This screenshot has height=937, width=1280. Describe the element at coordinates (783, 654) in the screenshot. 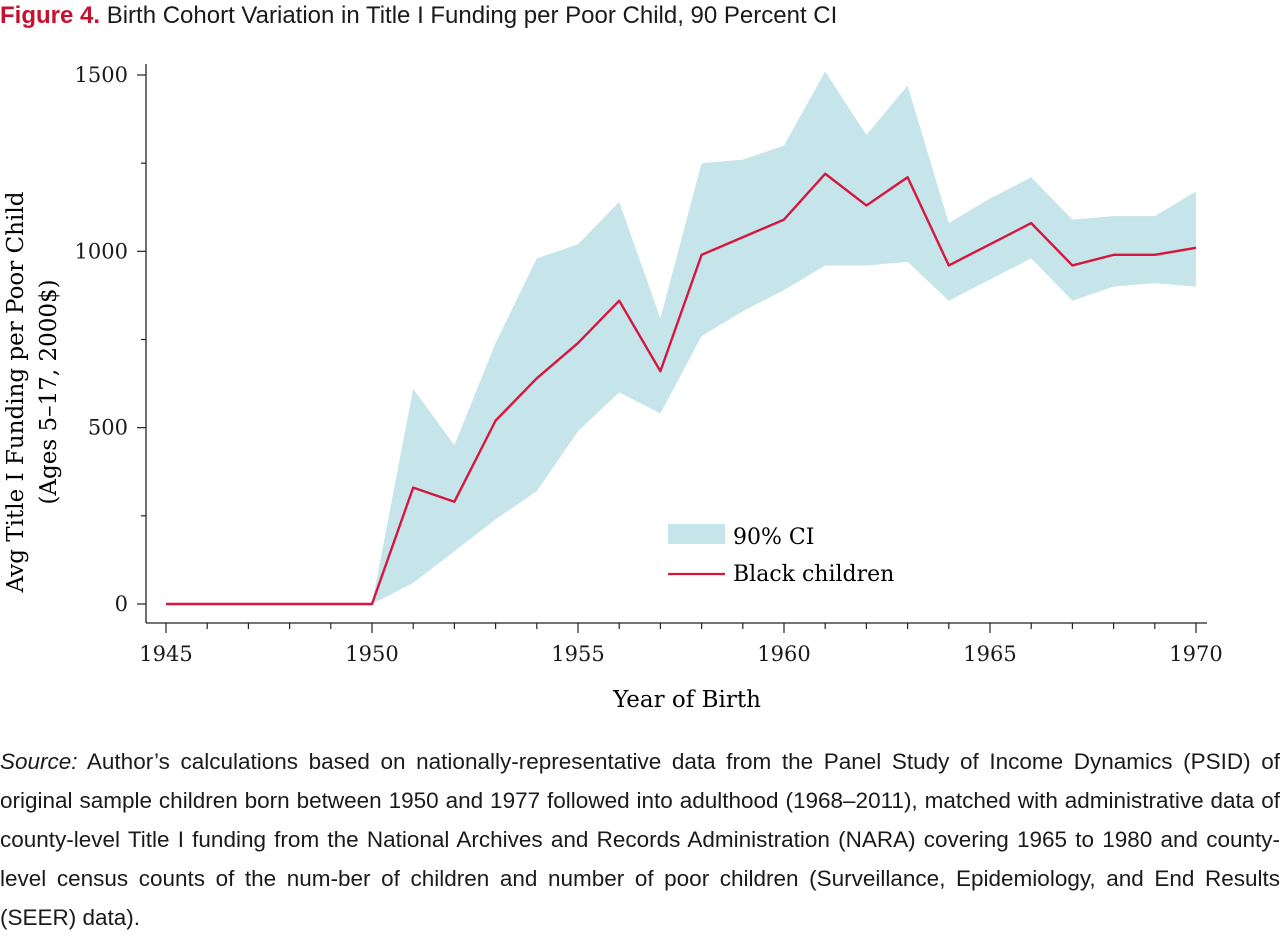

I see `x-tick-label: 1960` at that location.